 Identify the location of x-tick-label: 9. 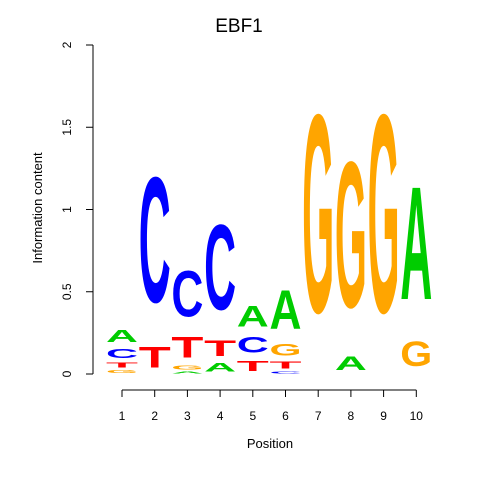
(383, 416).